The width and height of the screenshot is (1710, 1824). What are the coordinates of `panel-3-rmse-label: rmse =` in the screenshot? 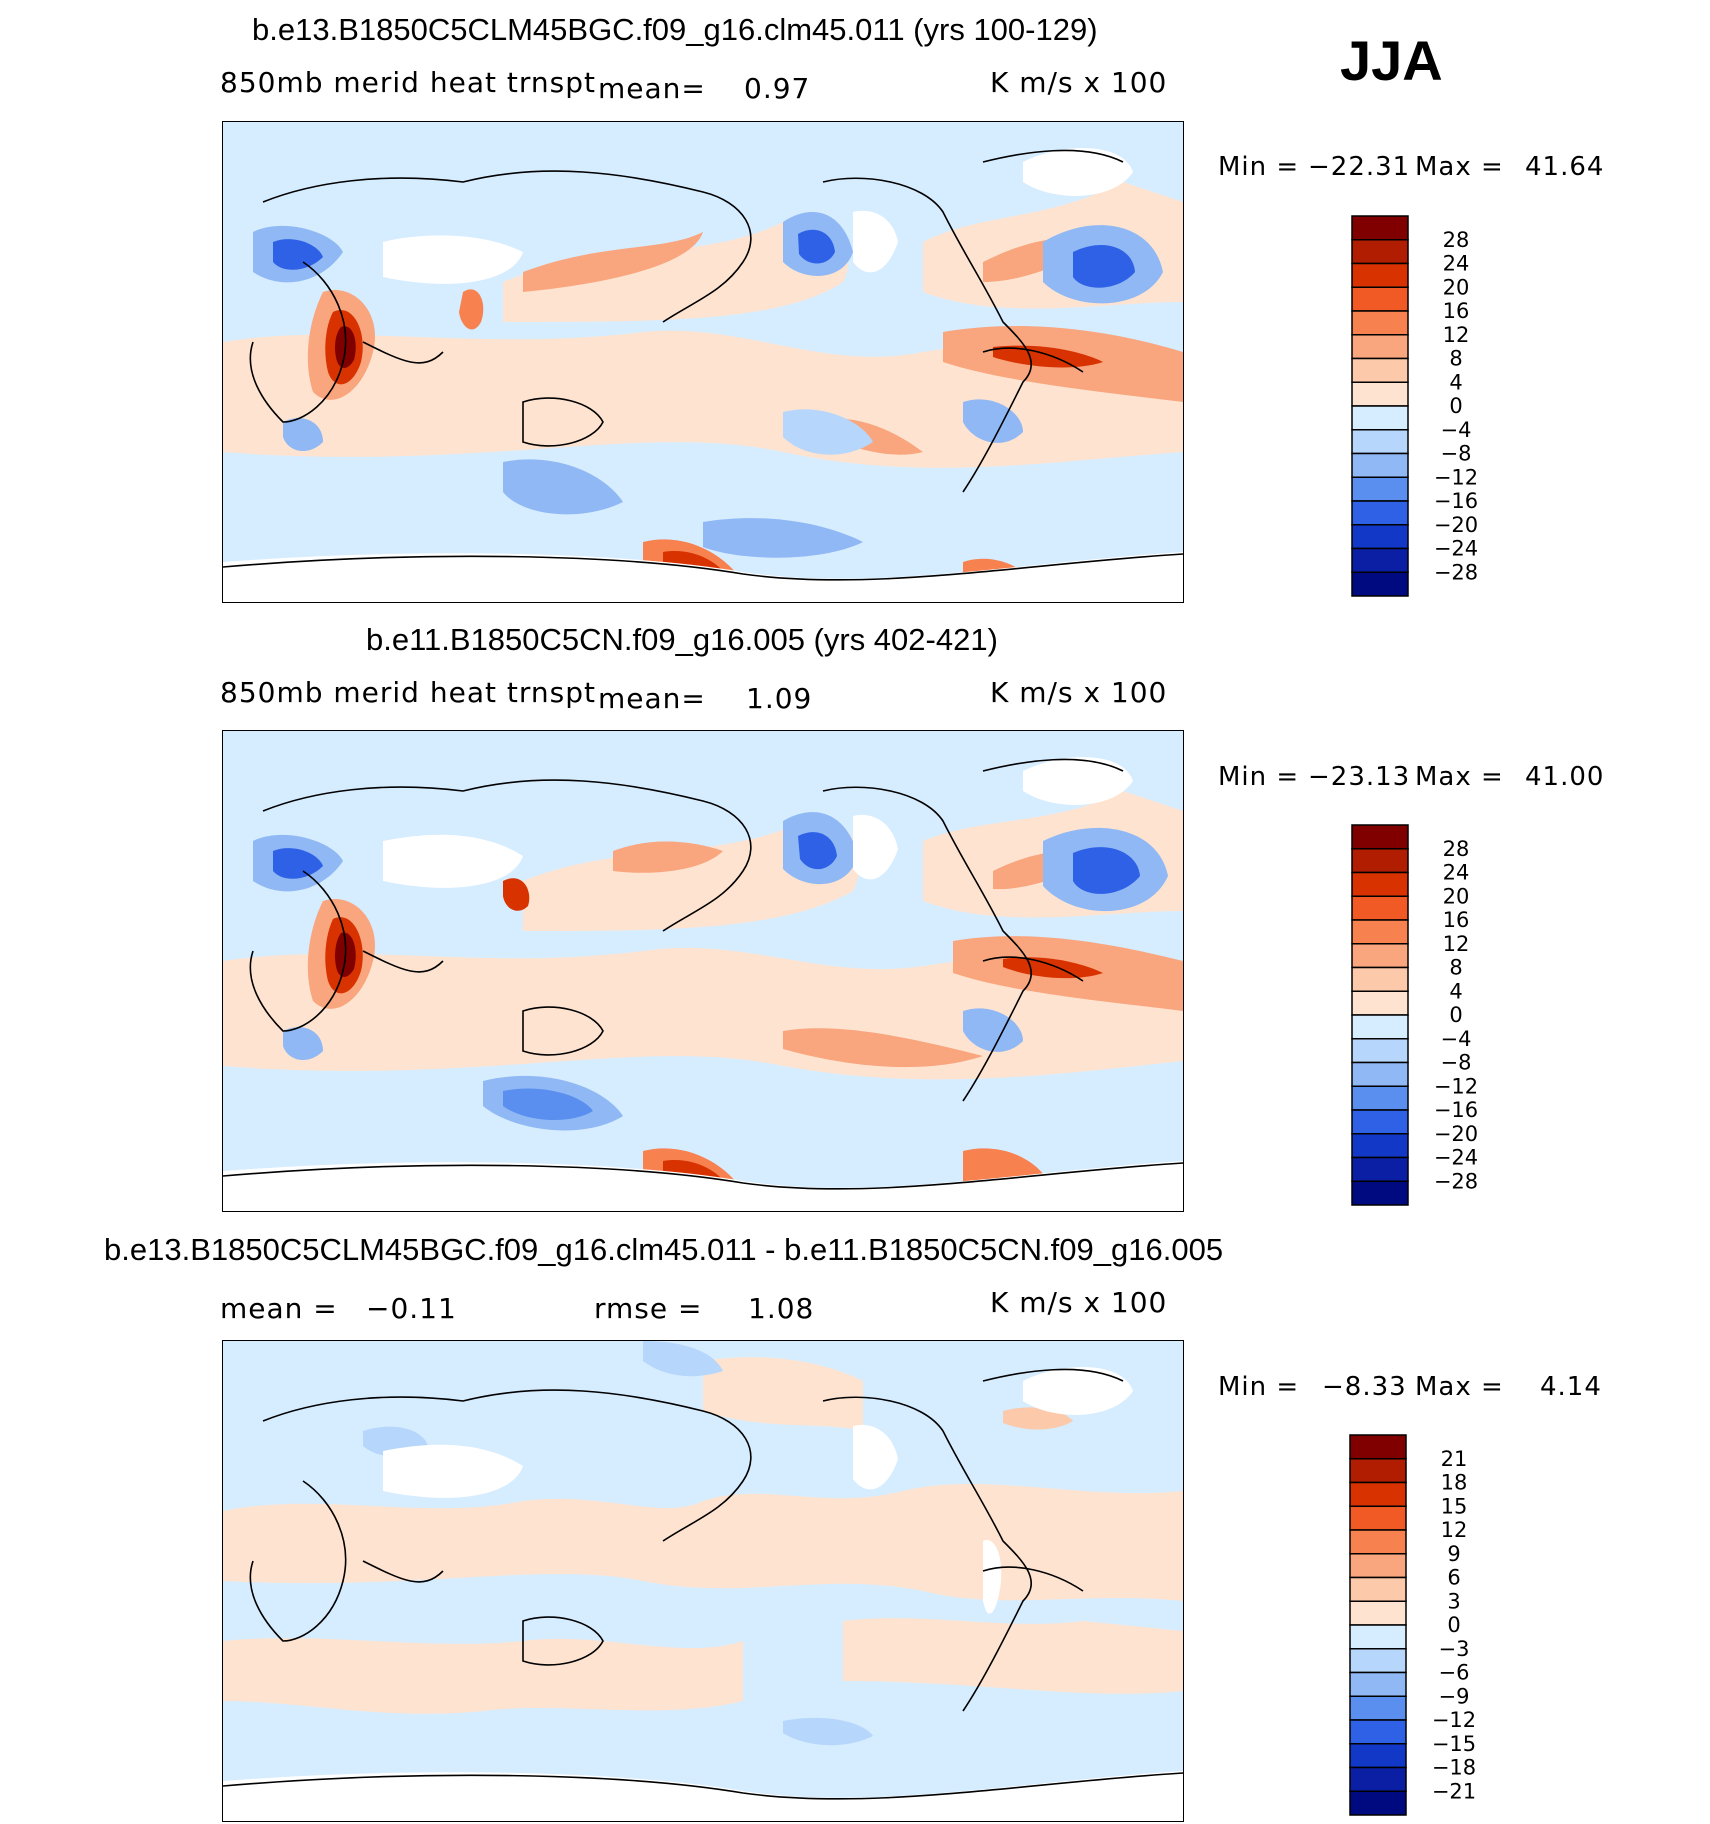 It's located at (648, 1308).